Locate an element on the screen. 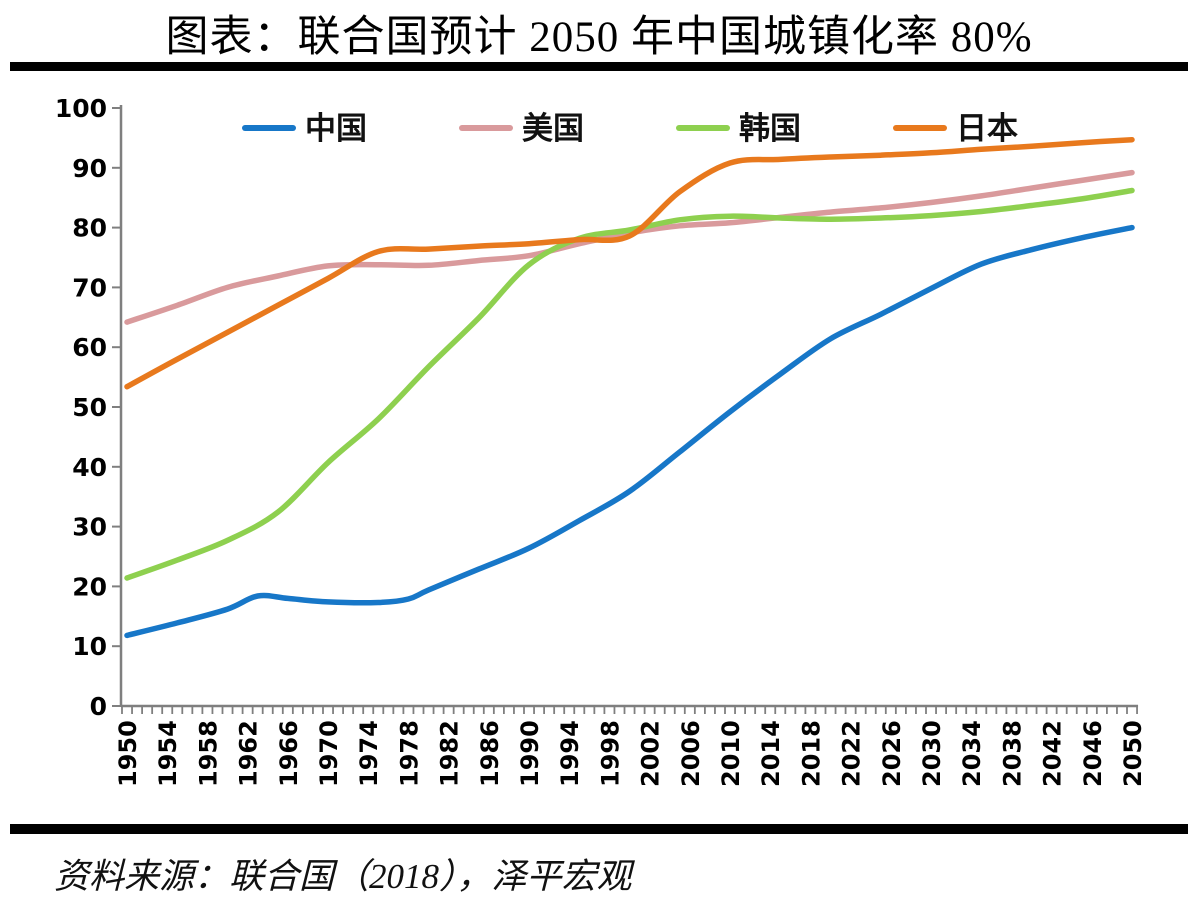  y-tick-label: 10 is located at coordinates (89, 646).